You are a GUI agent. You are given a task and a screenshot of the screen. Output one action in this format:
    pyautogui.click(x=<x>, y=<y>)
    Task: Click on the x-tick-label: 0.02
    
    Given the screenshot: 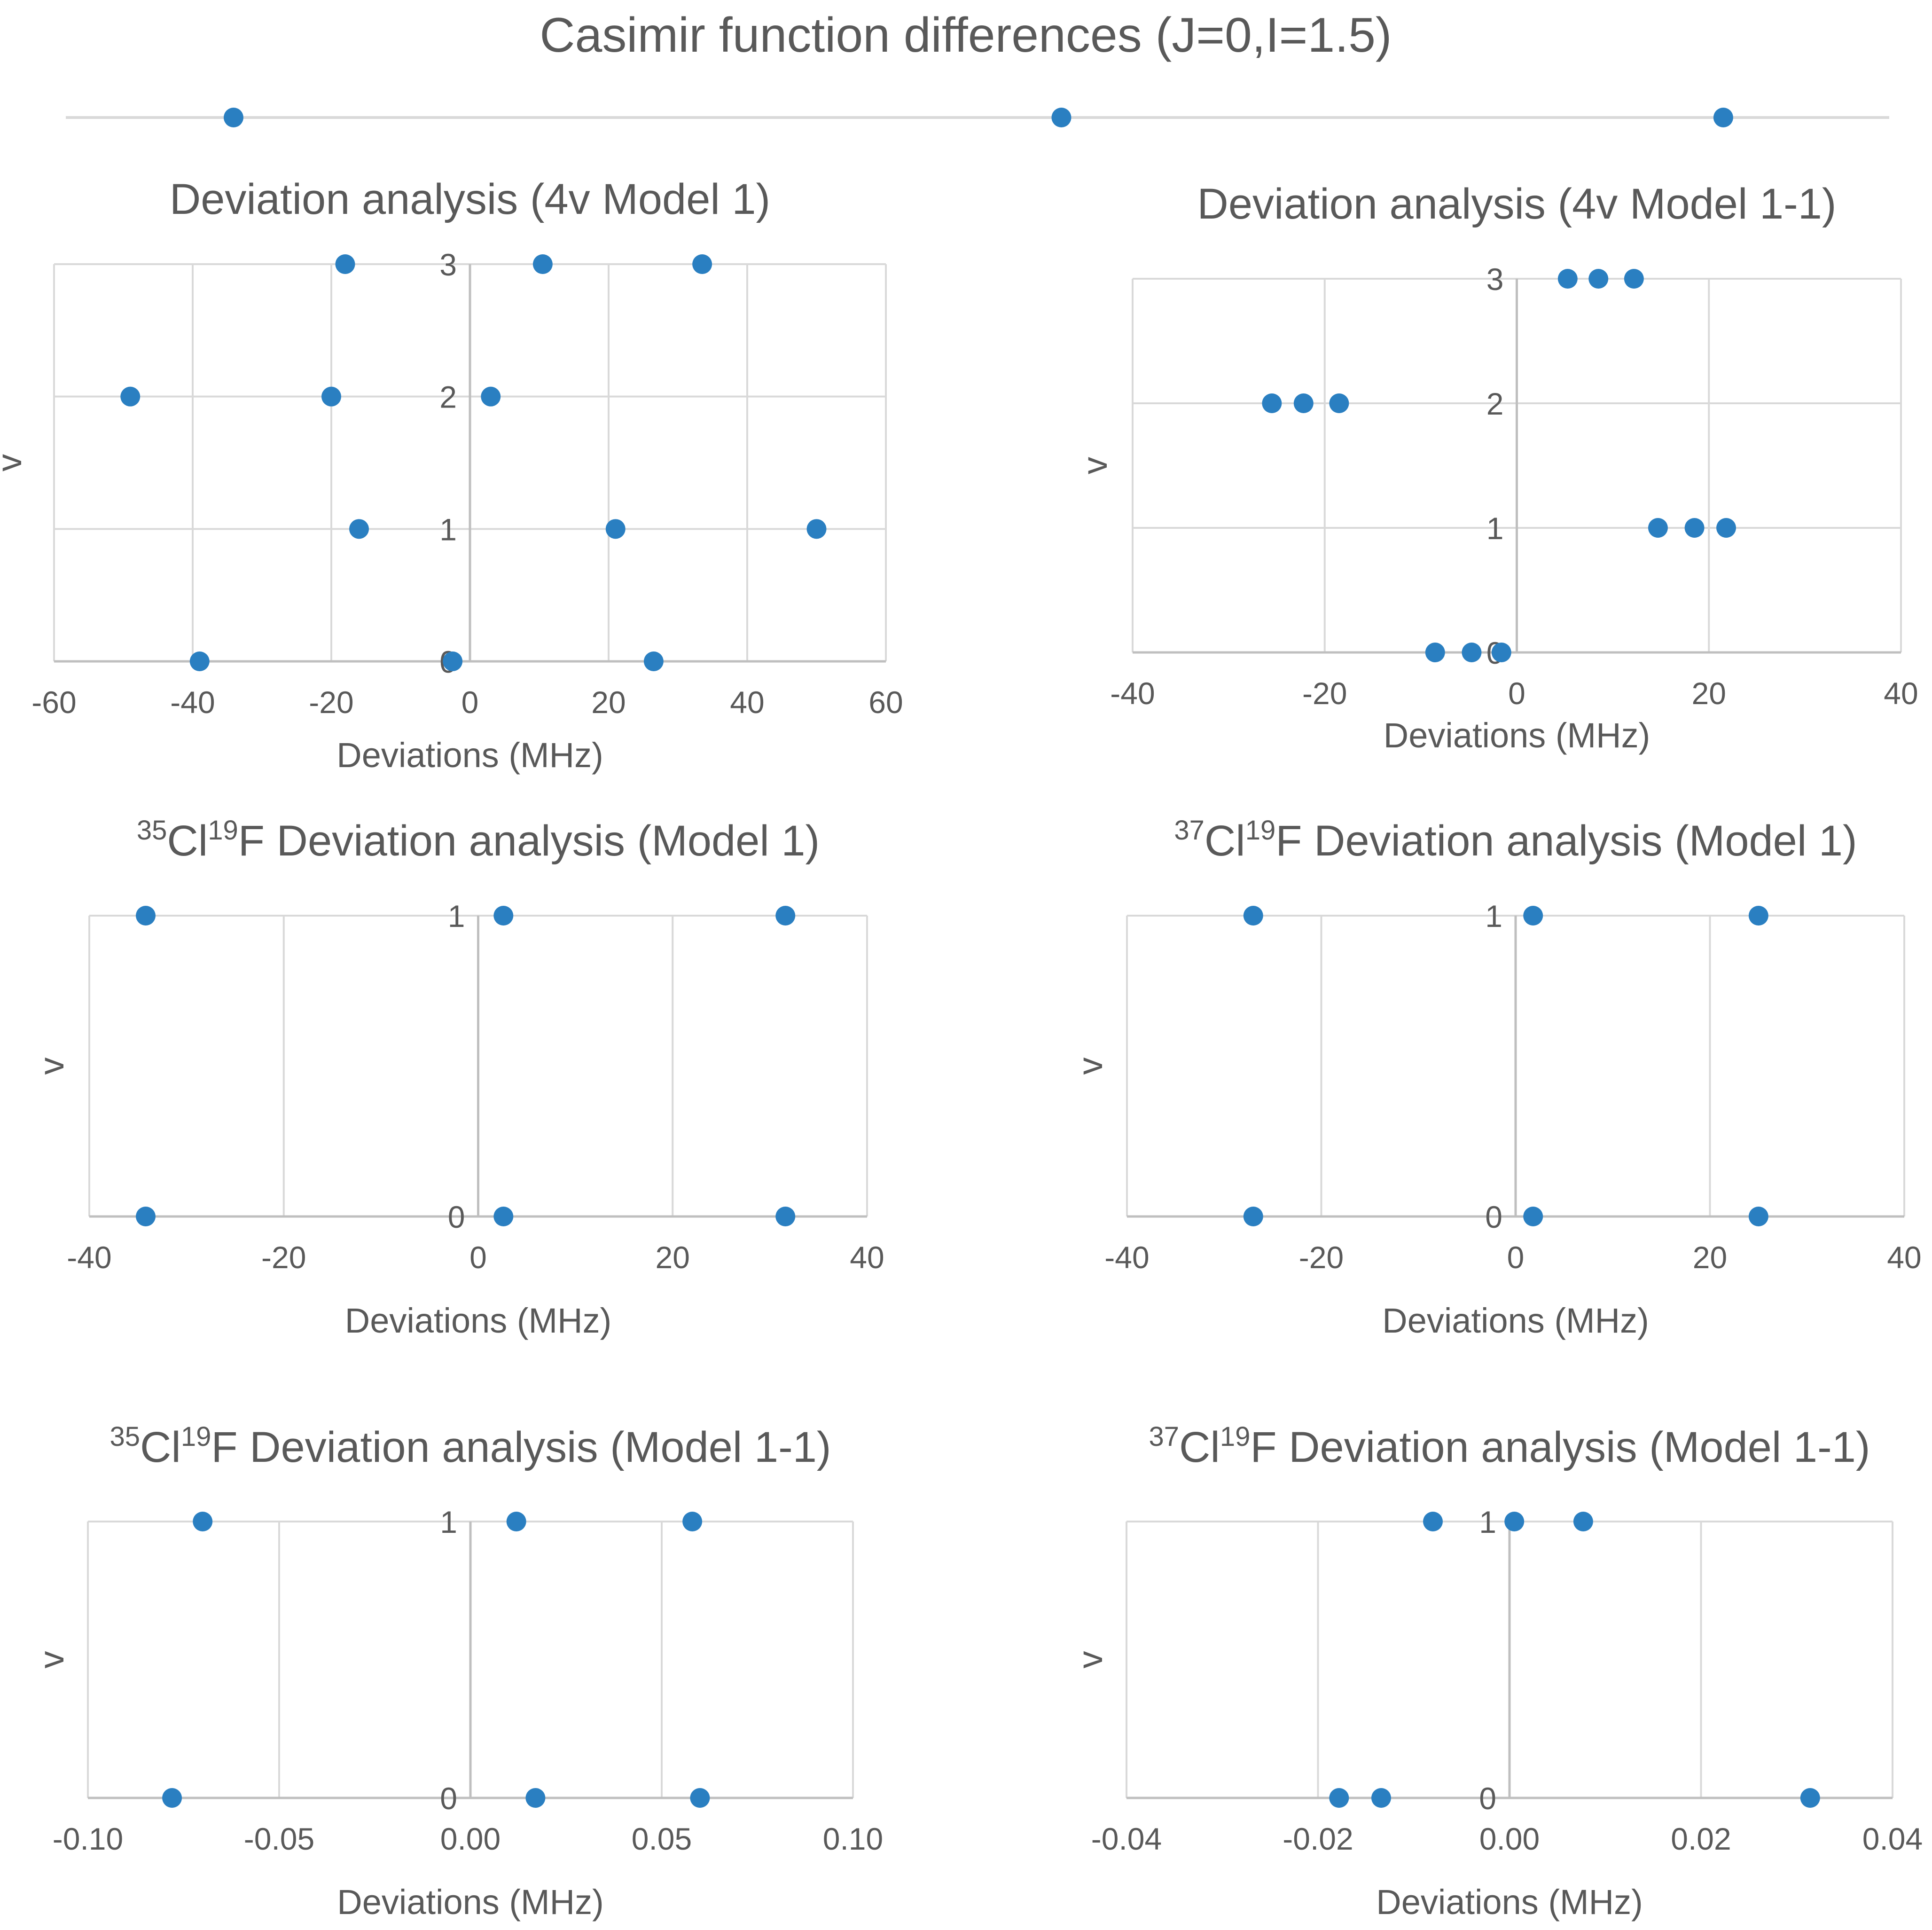 What is the action you would take?
    pyautogui.click(x=1701, y=1838)
    